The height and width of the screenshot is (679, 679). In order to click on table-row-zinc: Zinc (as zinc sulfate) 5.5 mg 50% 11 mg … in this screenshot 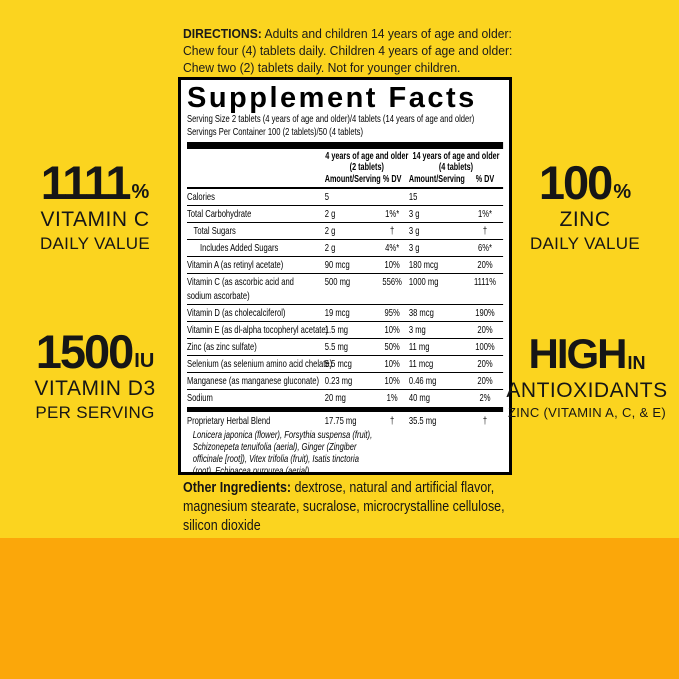, I will do `click(345, 347)`.